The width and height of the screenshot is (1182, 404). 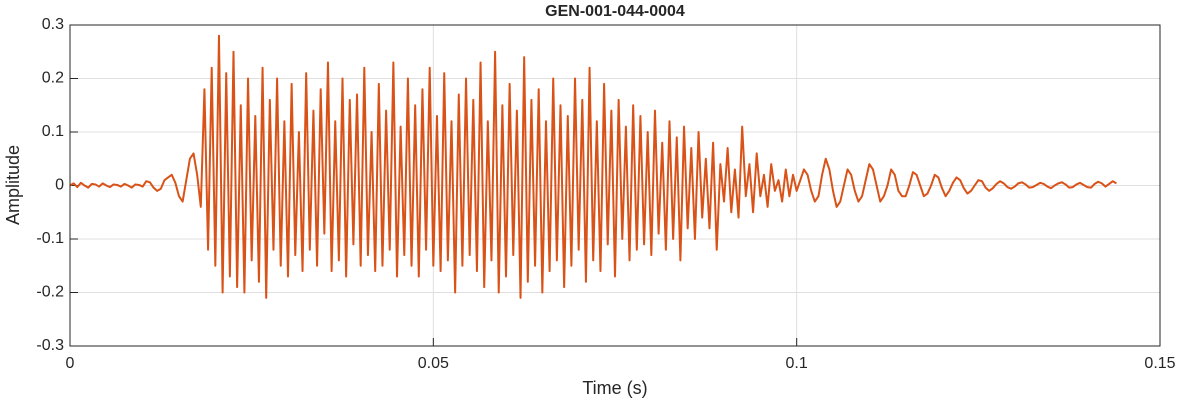 I want to click on y-tick-label: -0.2, so click(x=50, y=292).